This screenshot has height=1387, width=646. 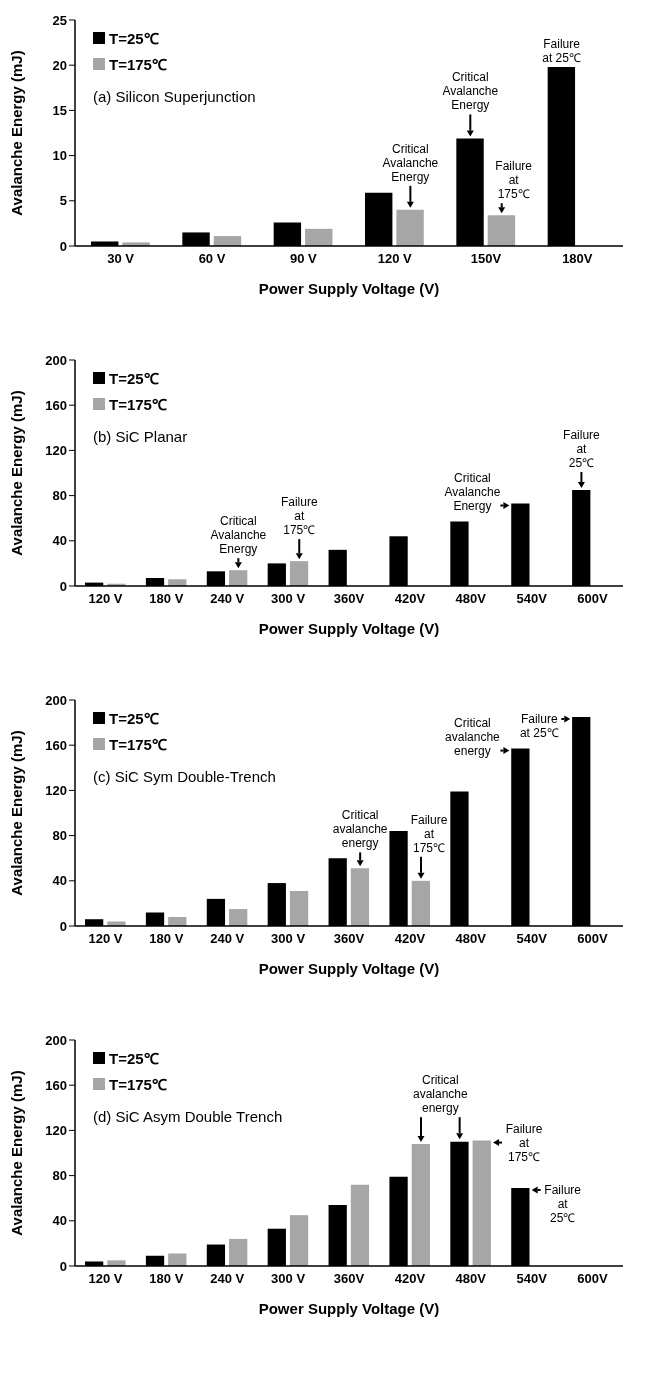 What do you see at coordinates (188, 1116) in the screenshot?
I see `text: (d) SiC Asym Double Trench` at bounding box center [188, 1116].